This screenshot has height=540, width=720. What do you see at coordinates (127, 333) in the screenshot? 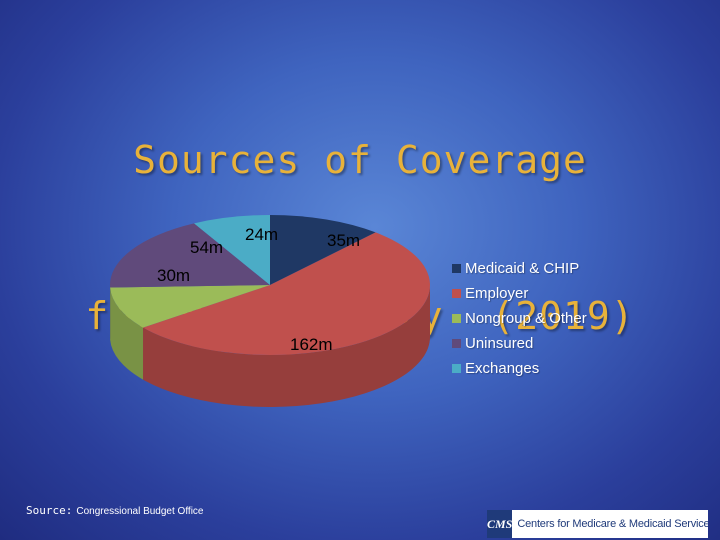
I see `pie-side-nongroup-other` at bounding box center [127, 333].